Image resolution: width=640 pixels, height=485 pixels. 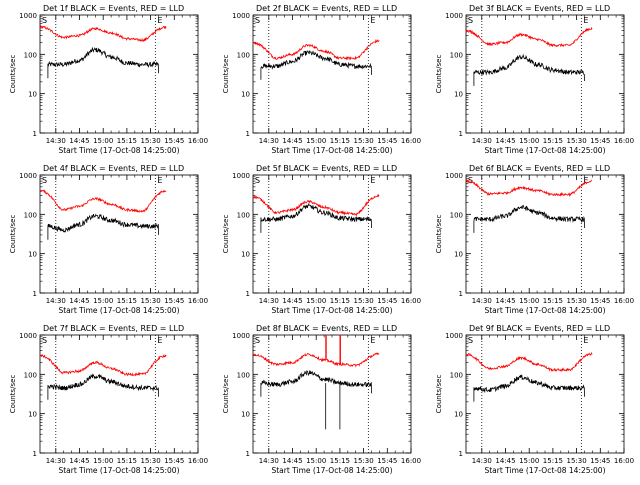 I want to click on panel-title: Det 7f BLACK = Events, RED = LLD, so click(x=113, y=328).